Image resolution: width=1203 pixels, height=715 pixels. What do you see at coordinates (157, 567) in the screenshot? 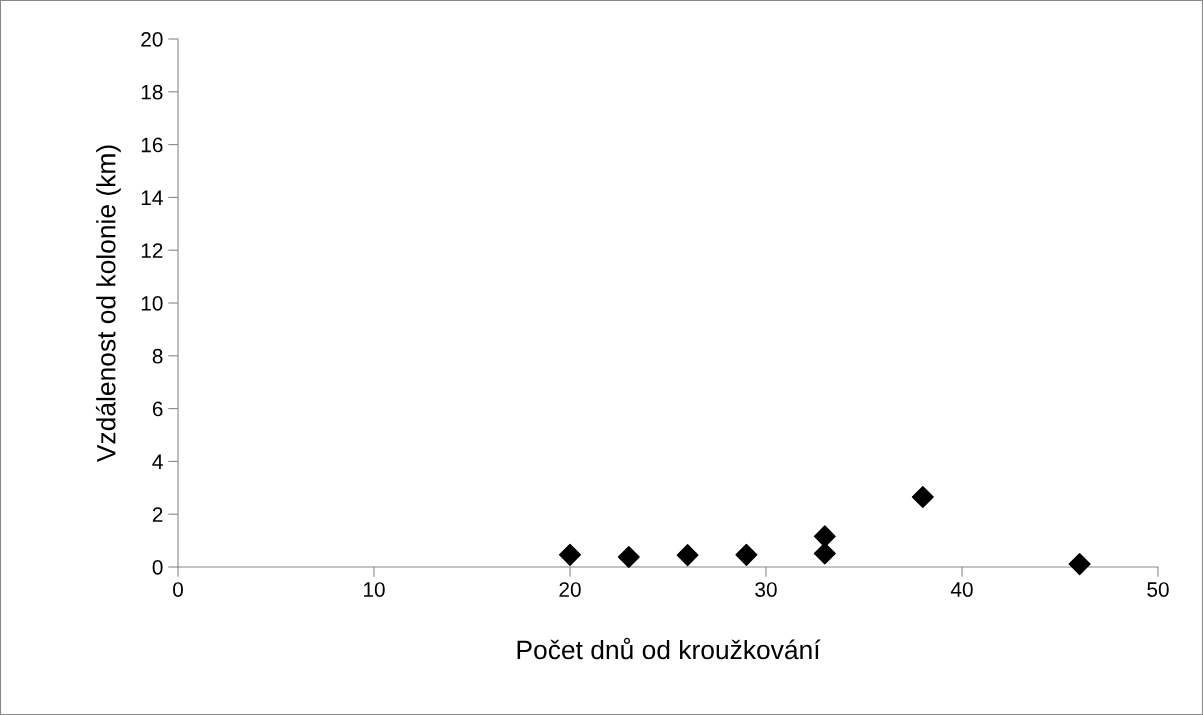
I see `y-tick-label: 0` at bounding box center [157, 567].